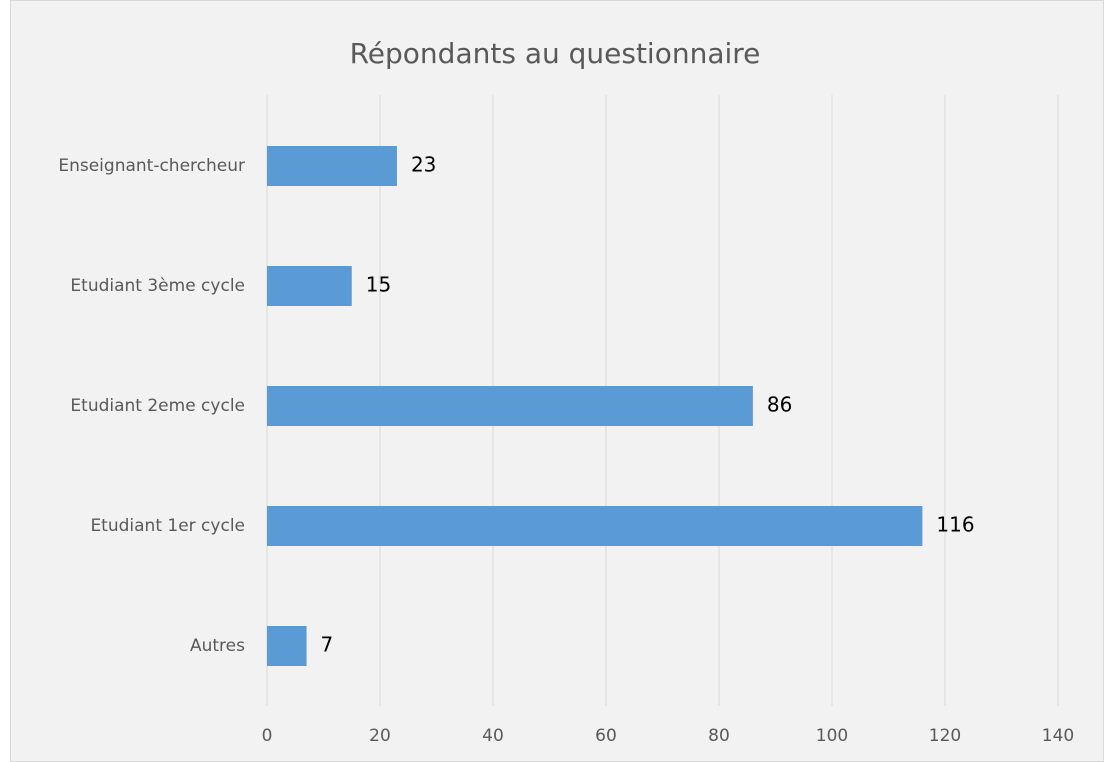 Image resolution: width=1114 pixels, height=762 pixels. What do you see at coordinates (167, 526) in the screenshot?
I see `y-tick-label: Etudiant 1er cycle` at bounding box center [167, 526].